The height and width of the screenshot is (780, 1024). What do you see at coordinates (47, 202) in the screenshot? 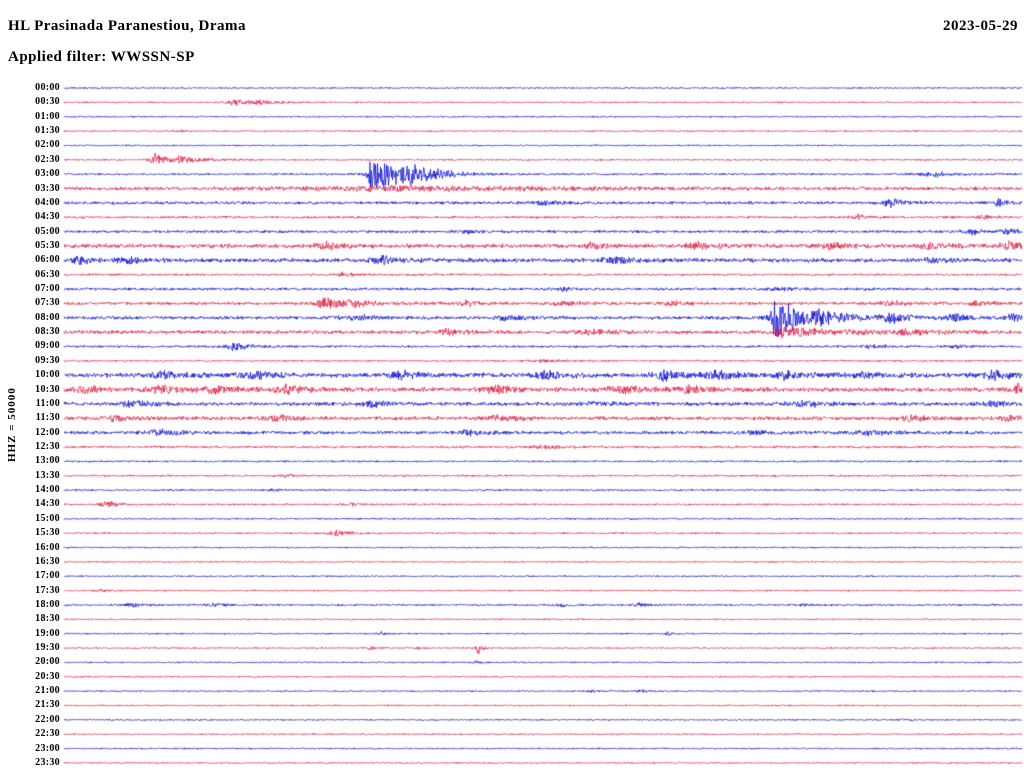
I see `trace-time-label: 04:00` at bounding box center [47, 202].